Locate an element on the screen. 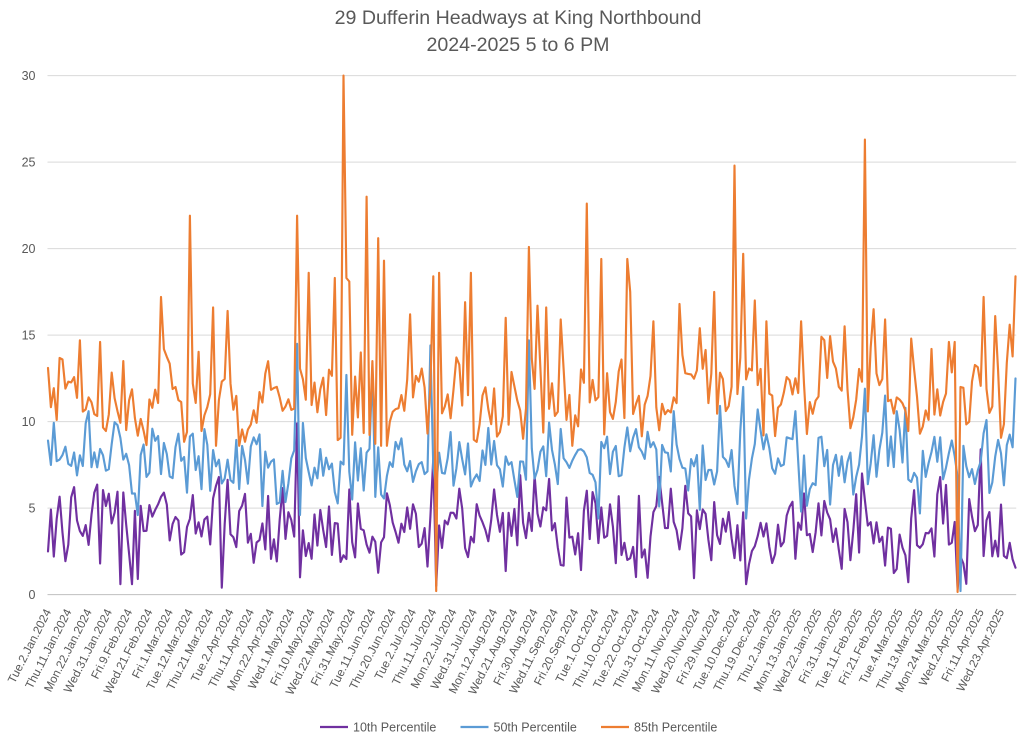 The height and width of the screenshot is (750, 1024). svg-text: 20 is located at coordinates (29, 249).